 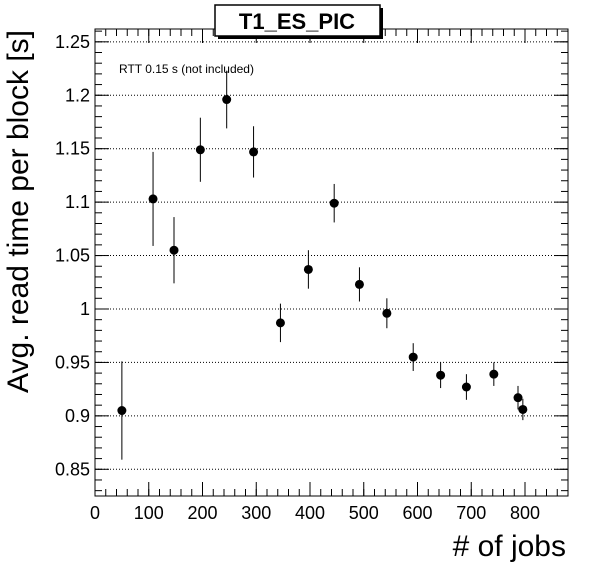 I want to click on y-tick-label: 1.1, so click(x=77, y=202).